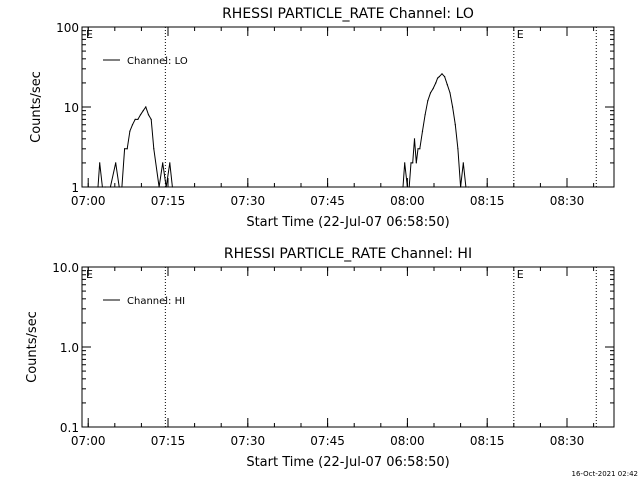  Describe the element at coordinates (75, 188) in the screenshot. I see `y-tick-label: 1` at that location.